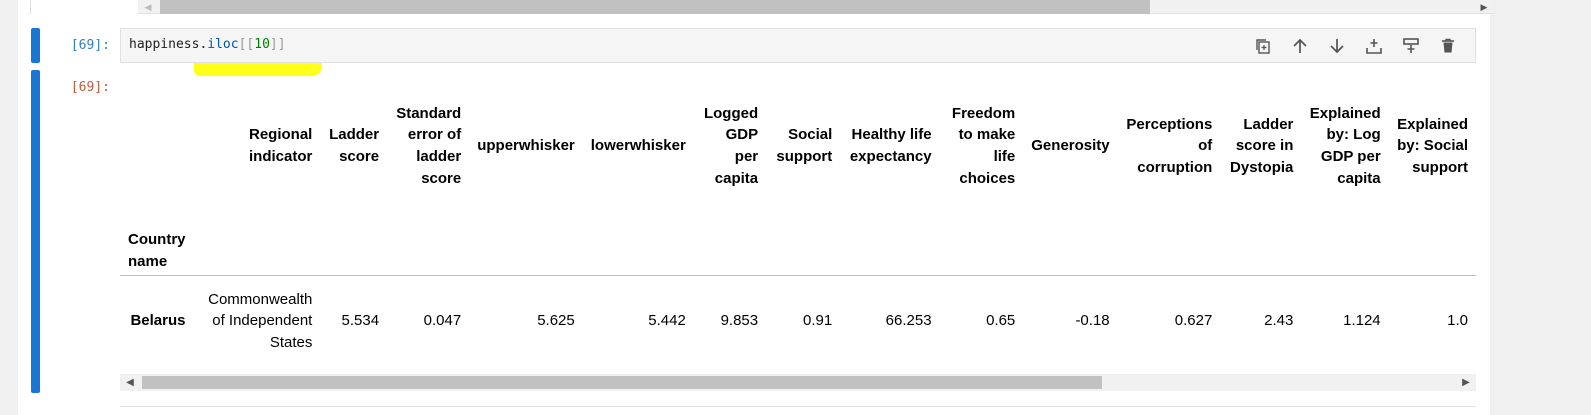  I want to click on insert-below-button, so click(1410, 46).